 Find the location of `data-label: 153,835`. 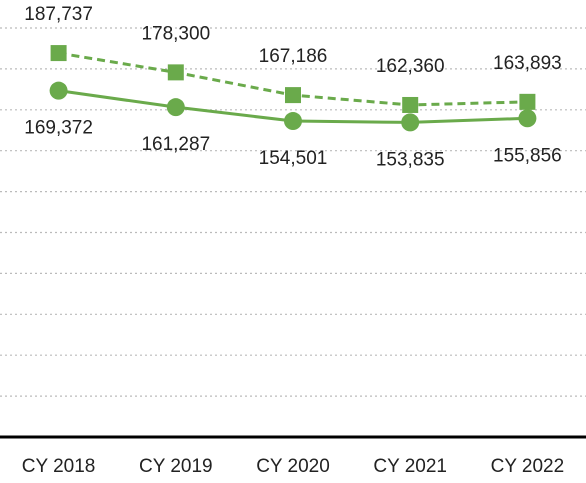

data-label: 153,835 is located at coordinates (410, 159).